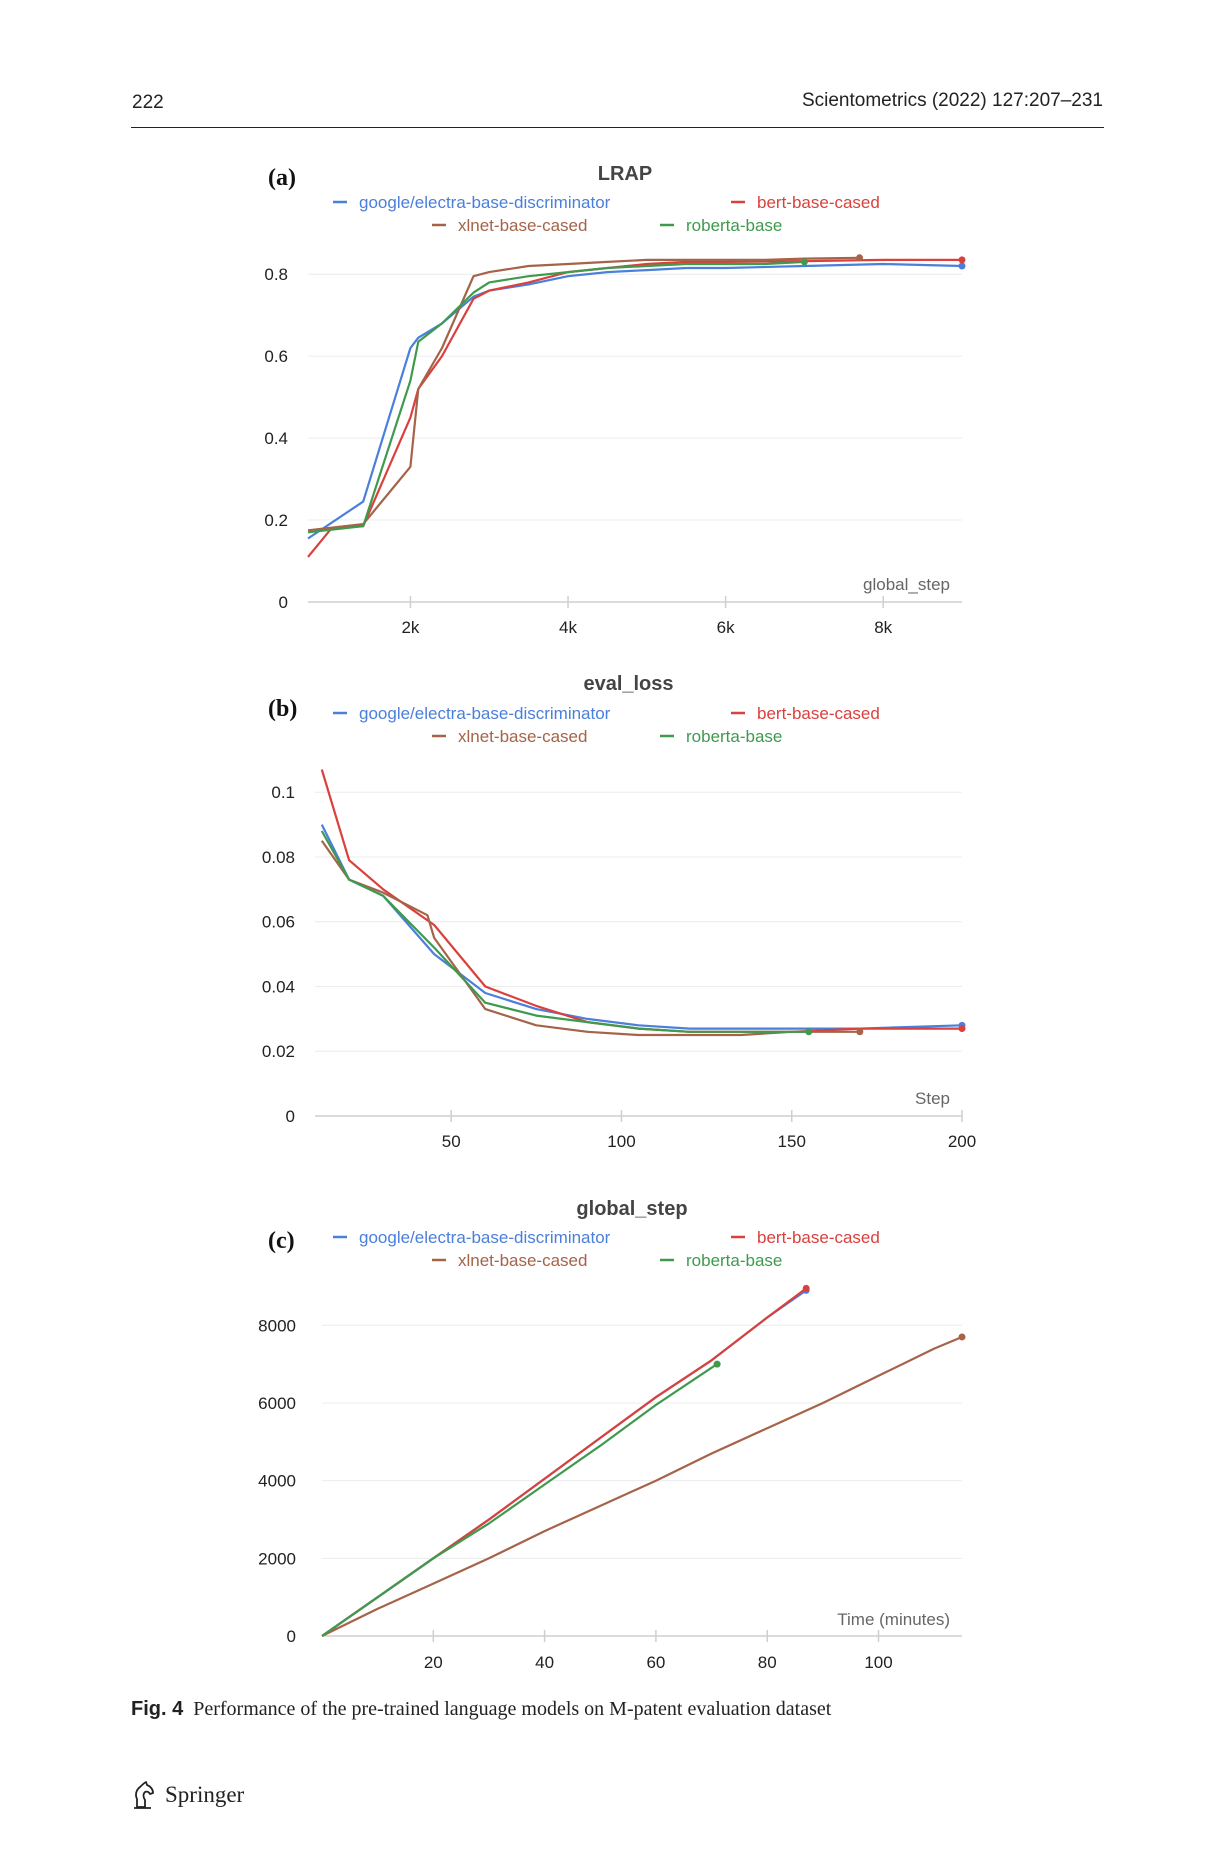 The image size is (1221, 1851). What do you see at coordinates (278, 857) in the screenshot?
I see `y-tick-label: 0.08` at bounding box center [278, 857].